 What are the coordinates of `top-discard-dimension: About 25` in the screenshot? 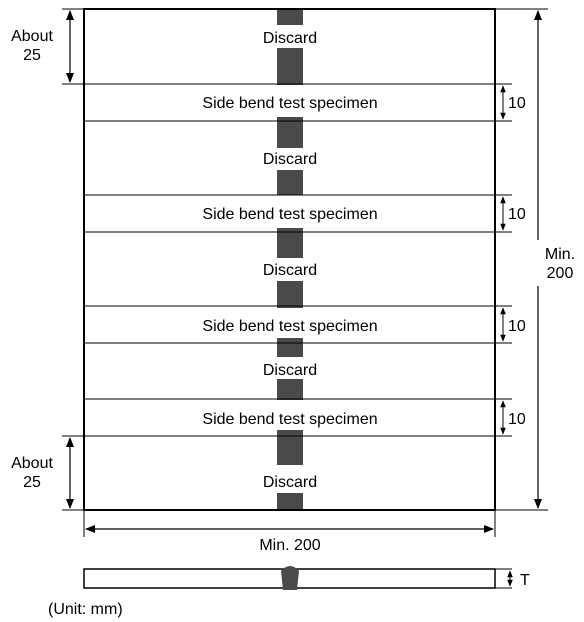 It's located at (47, 46).